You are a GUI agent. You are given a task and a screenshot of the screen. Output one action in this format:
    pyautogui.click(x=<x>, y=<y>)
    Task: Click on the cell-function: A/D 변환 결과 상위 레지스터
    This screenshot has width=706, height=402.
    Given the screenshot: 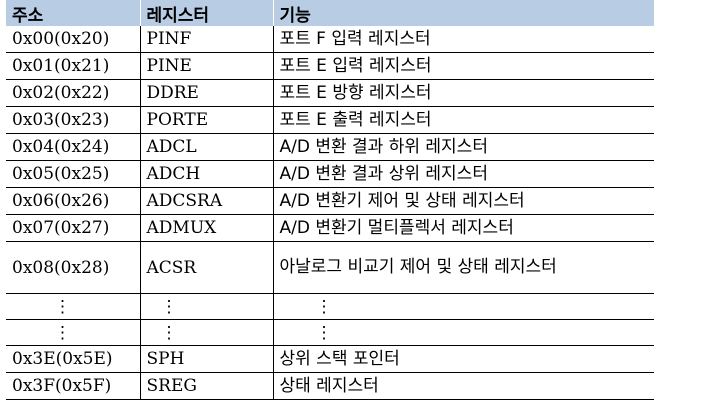 What is the action you would take?
    pyautogui.click(x=463, y=174)
    